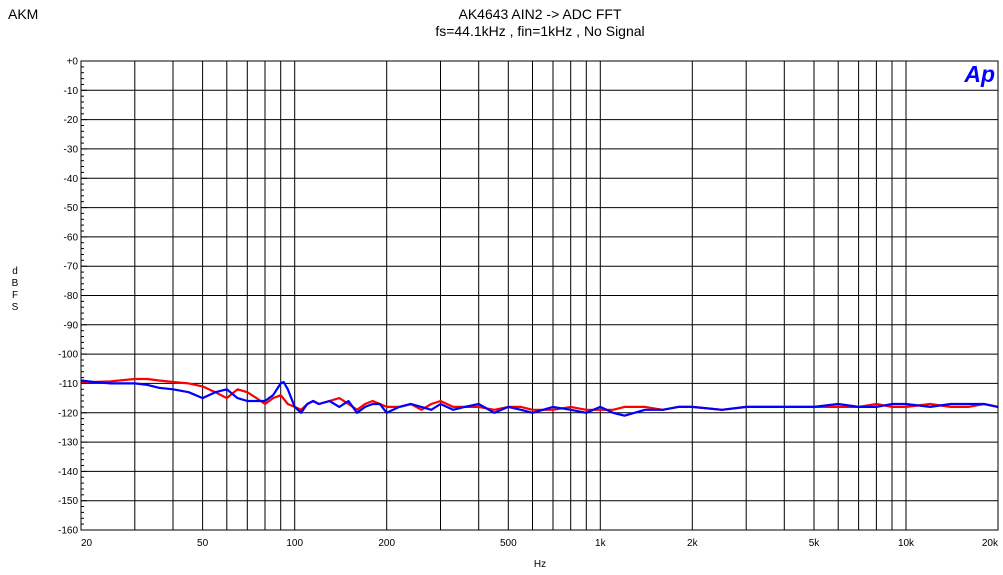 The height and width of the screenshot is (575, 1003). What do you see at coordinates (68, 472) in the screenshot?
I see `y-tick-label: -140` at bounding box center [68, 472].